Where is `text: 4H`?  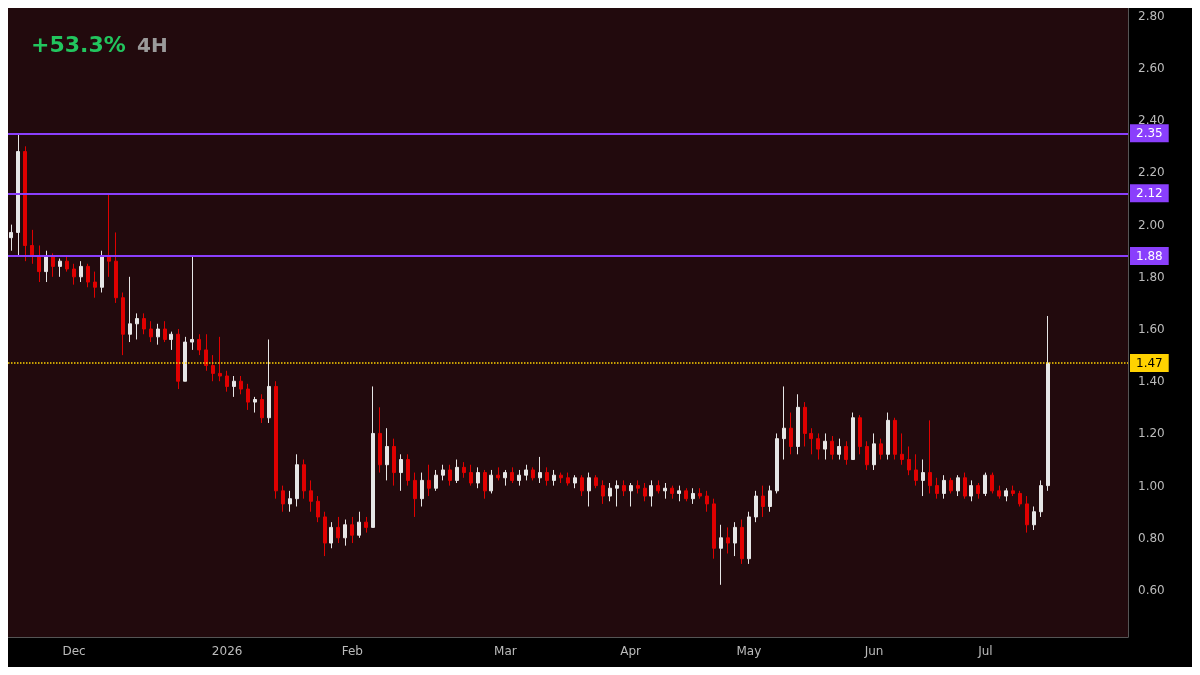
text: 4H is located at coordinates (152, 45).